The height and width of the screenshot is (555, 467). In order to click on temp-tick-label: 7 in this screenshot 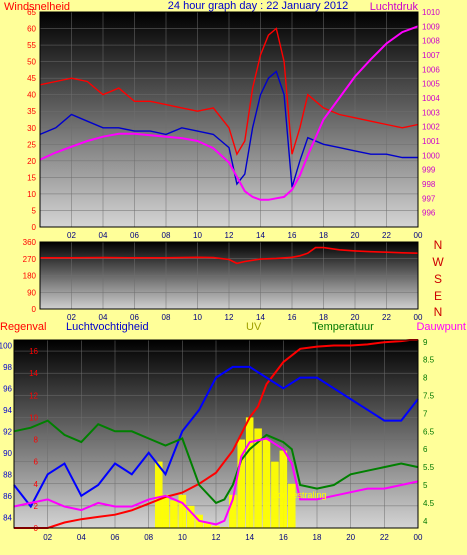, I will do `click(425, 413)`.